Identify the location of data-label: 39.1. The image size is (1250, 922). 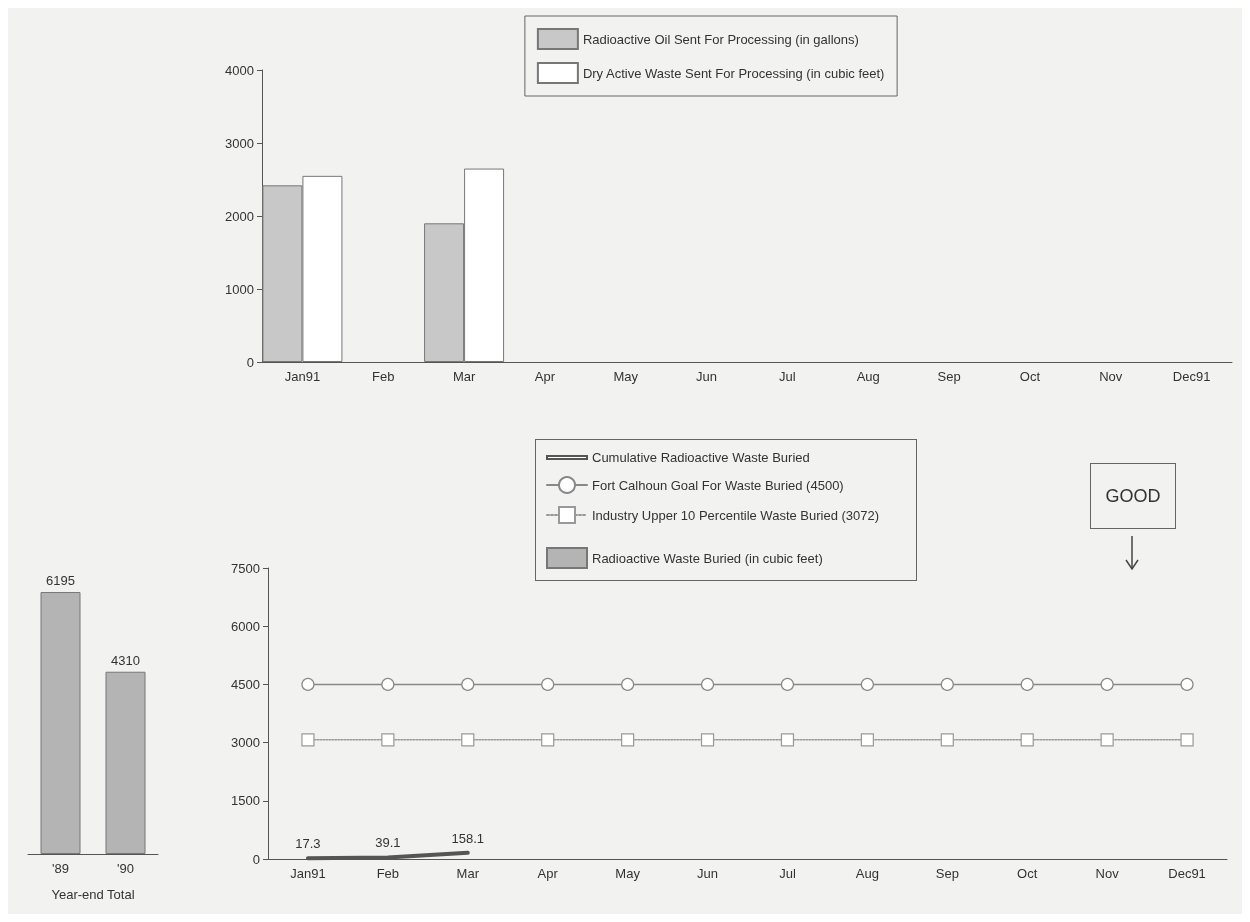
(388, 843).